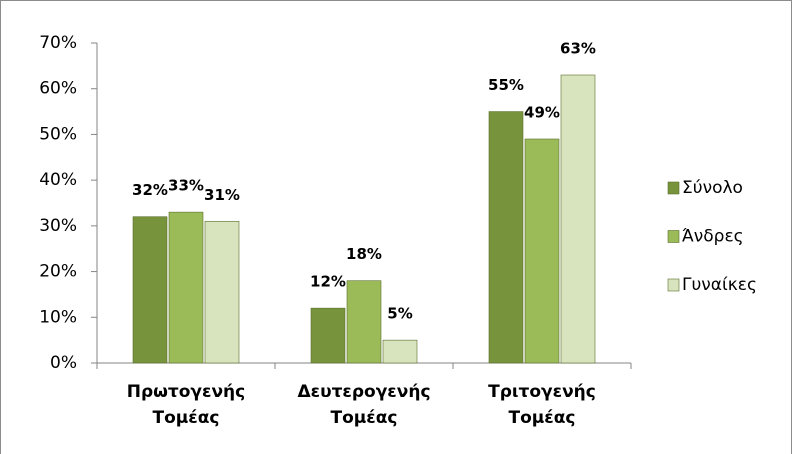 Image resolution: width=793 pixels, height=454 pixels. What do you see at coordinates (542, 113) in the screenshot?
I see `data-label: 49%` at bounding box center [542, 113].